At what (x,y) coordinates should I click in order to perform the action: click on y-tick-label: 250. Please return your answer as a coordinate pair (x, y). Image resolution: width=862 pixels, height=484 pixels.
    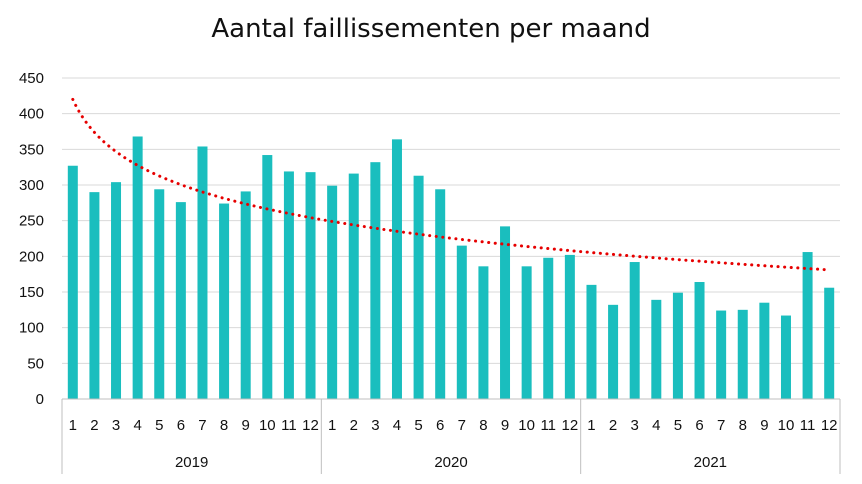
    Looking at the image, I should click on (31, 221).